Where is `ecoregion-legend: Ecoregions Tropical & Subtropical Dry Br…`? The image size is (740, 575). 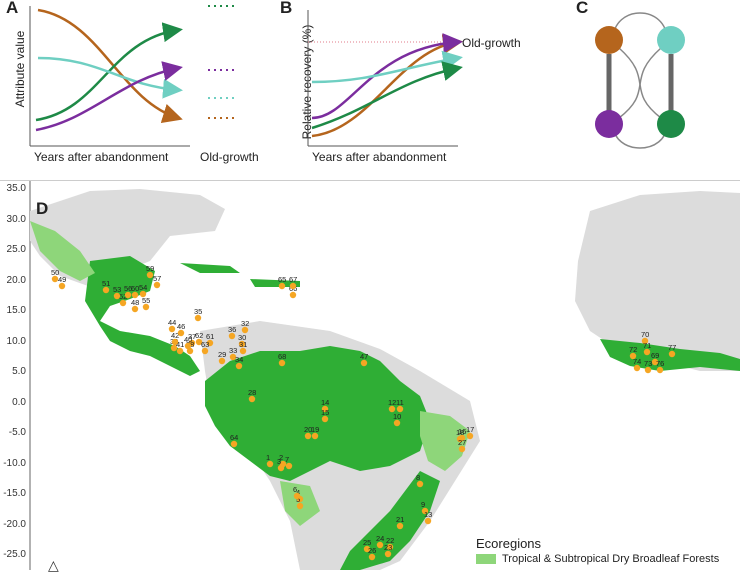
ecoregion-legend: Ecoregions Tropical & Subtropical Dry Br… is located at coordinates (597, 550).